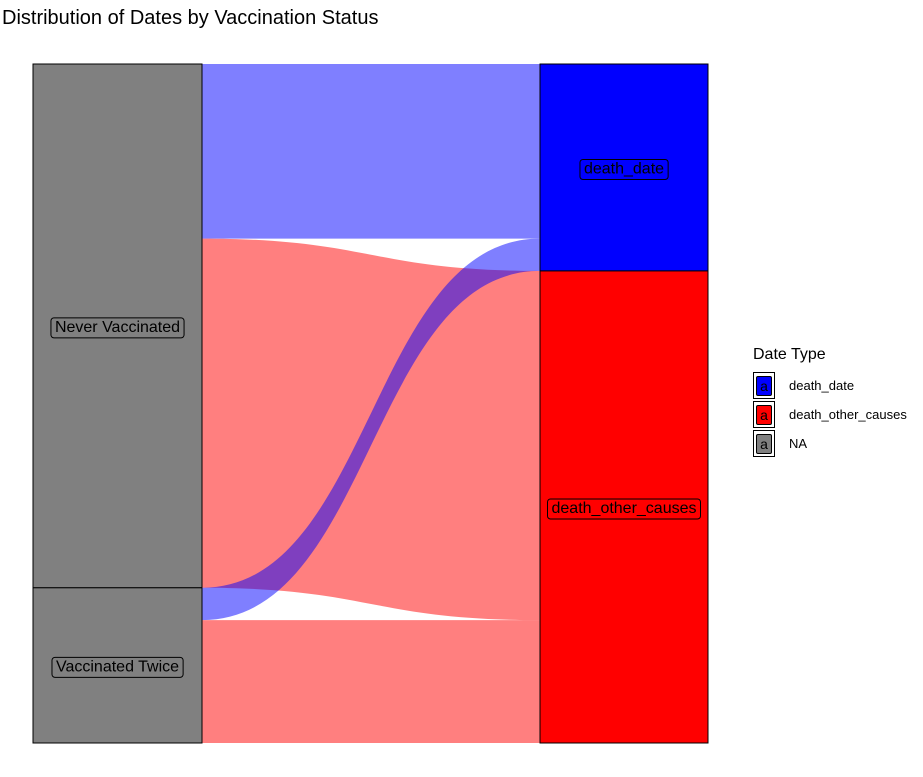 The width and height of the screenshot is (923, 777). I want to click on stratum-label-never-vaccinated: Never Vaccinated, so click(117, 328).